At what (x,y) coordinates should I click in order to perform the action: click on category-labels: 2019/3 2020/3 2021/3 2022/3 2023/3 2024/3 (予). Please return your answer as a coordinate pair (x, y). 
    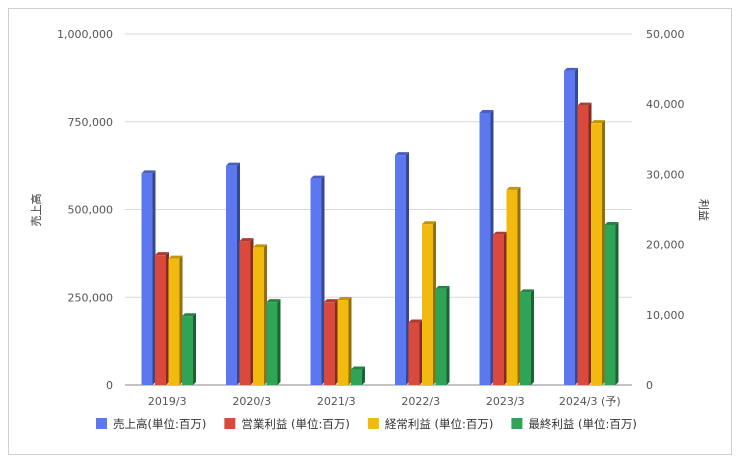
    Looking at the image, I should click on (384, 401).